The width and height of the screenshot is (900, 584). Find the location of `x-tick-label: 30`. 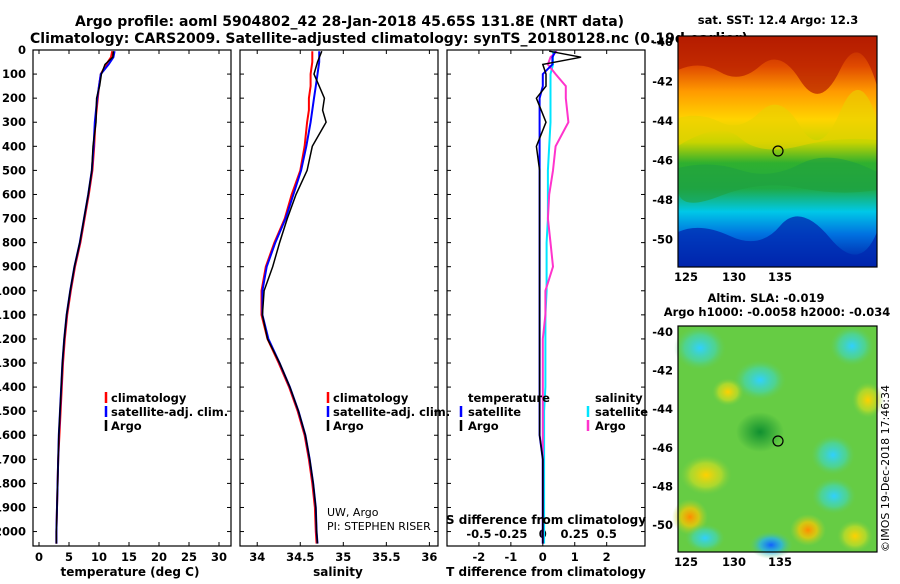

x-tick-label: 30 is located at coordinates (219, 557).